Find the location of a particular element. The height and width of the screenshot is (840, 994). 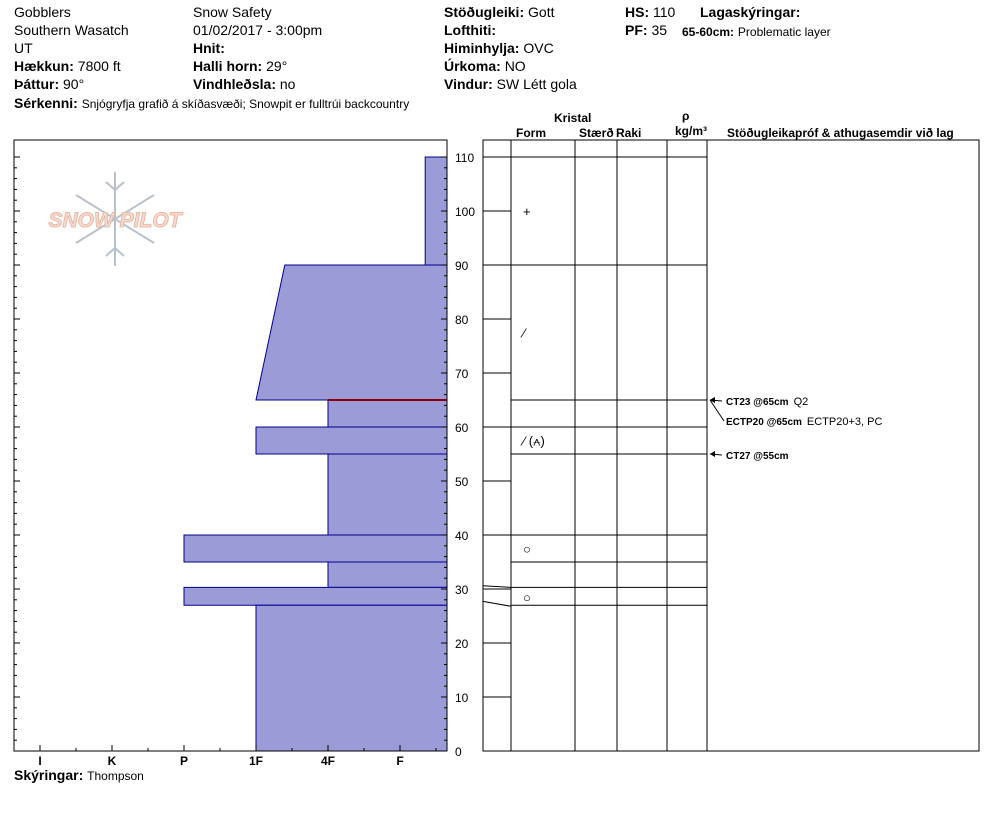

air-temp-label: Lofthiti: is located at coordinates (470, 30).